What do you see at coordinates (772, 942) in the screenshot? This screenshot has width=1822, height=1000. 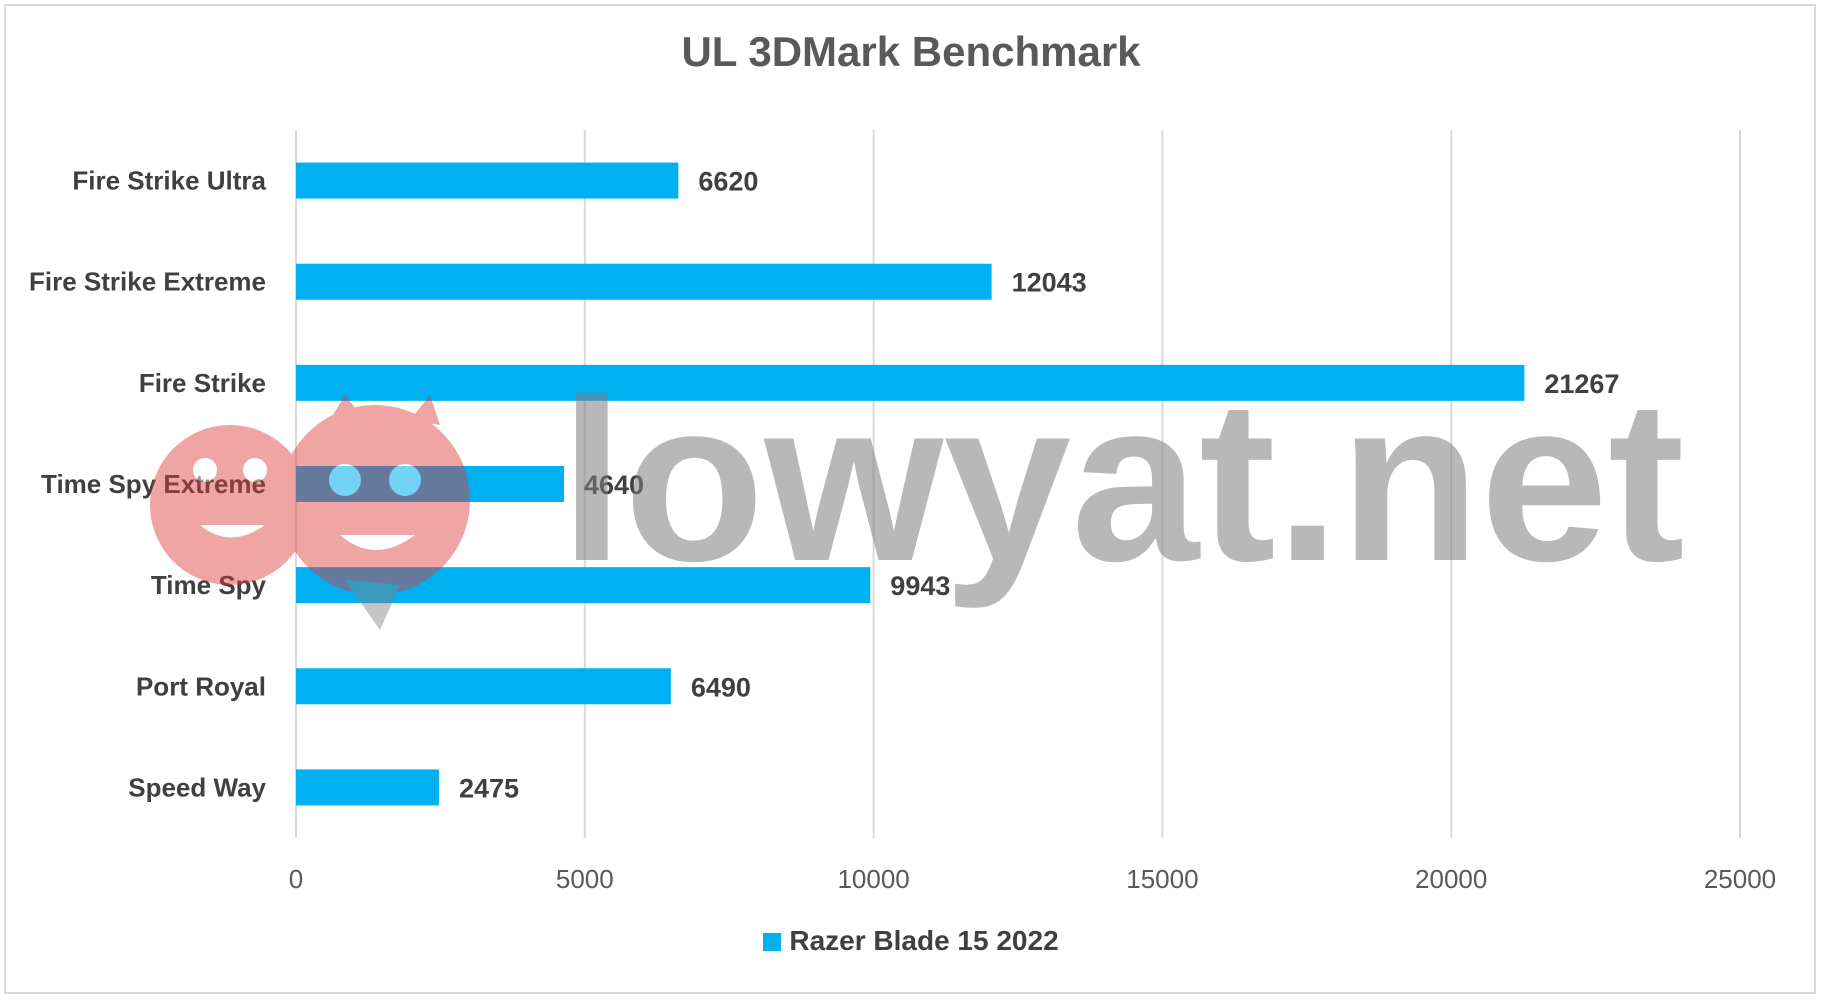 I see `legend-swatch` at bounding box center [772, 942].